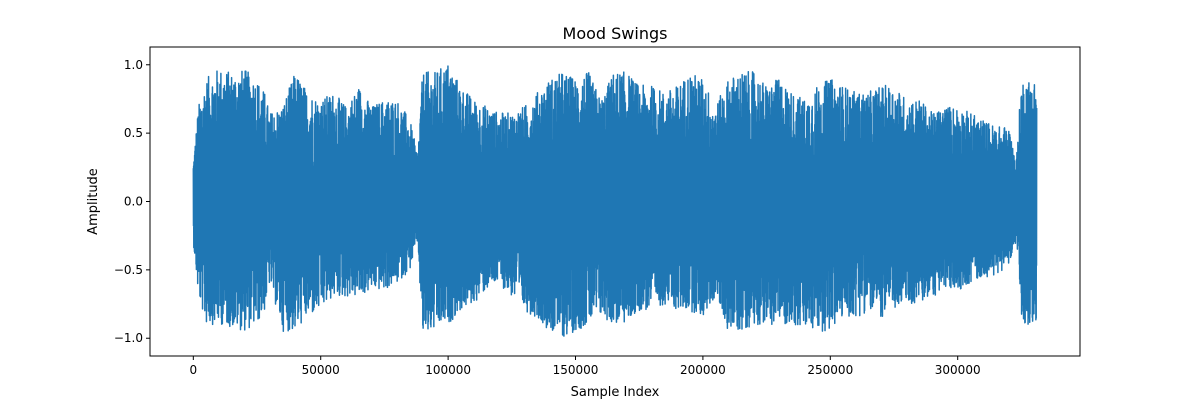 This screenshot has height=400, width=1200. Describe the element at coordinates (703, 370) in the screenshot. I see `x-tick-label: 200000` at that location.